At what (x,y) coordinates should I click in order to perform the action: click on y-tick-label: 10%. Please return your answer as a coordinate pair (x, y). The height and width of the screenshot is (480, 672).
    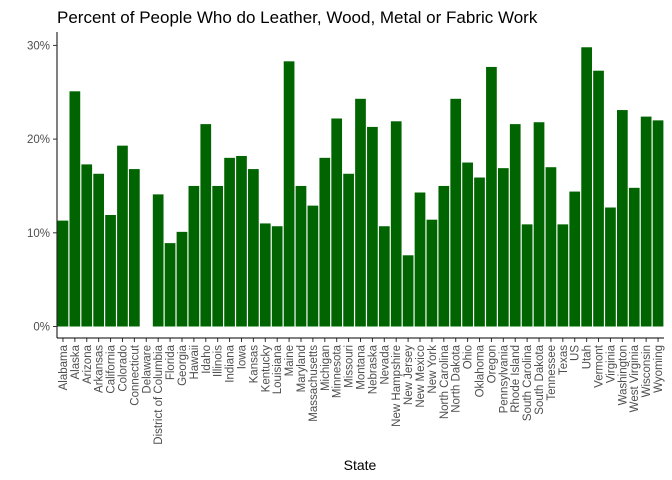
    Looking at the image, I should click on (38, 234).